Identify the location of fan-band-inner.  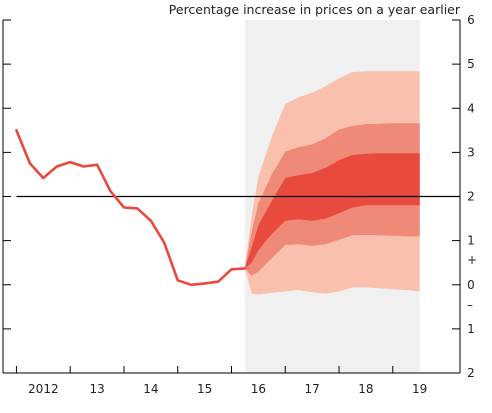
(332, 211).